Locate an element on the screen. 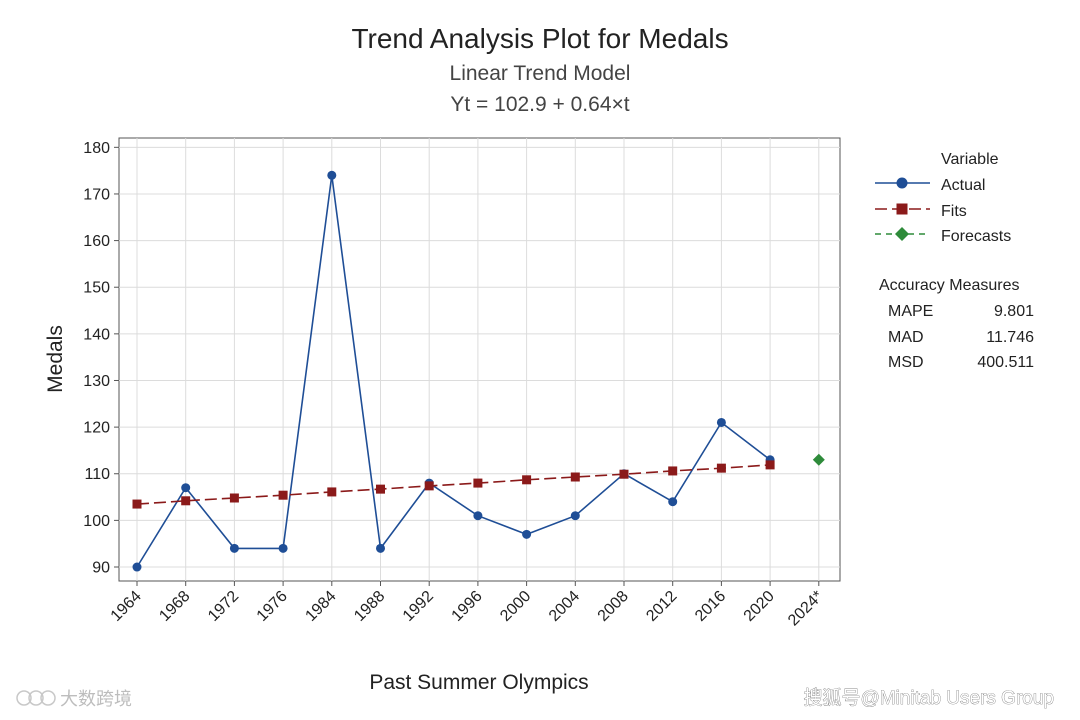 This screenshot has height=720, width=1080. x-tick-label-3: 1976 is located at coordinates (272, 606).